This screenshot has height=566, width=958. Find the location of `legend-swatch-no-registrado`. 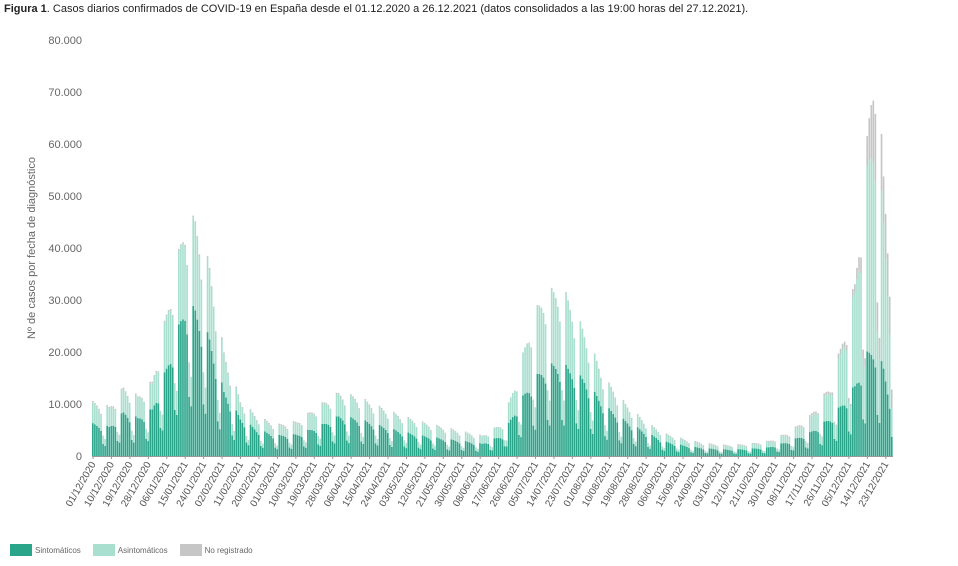

legend-swatch-no-registrado is located at coordinates (190, 550).